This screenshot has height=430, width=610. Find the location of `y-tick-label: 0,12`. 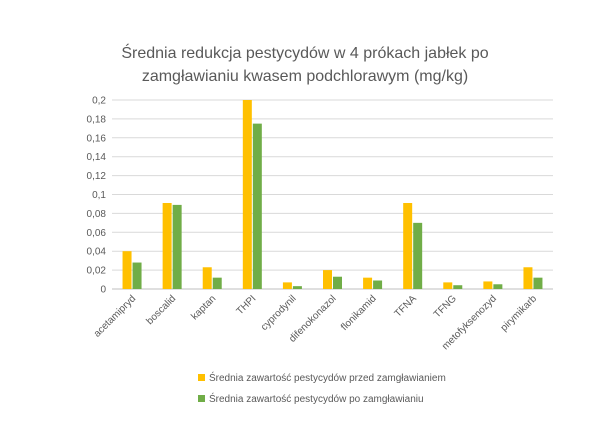

y-tick-label: 0,12 is located at coordinates (97, 176).